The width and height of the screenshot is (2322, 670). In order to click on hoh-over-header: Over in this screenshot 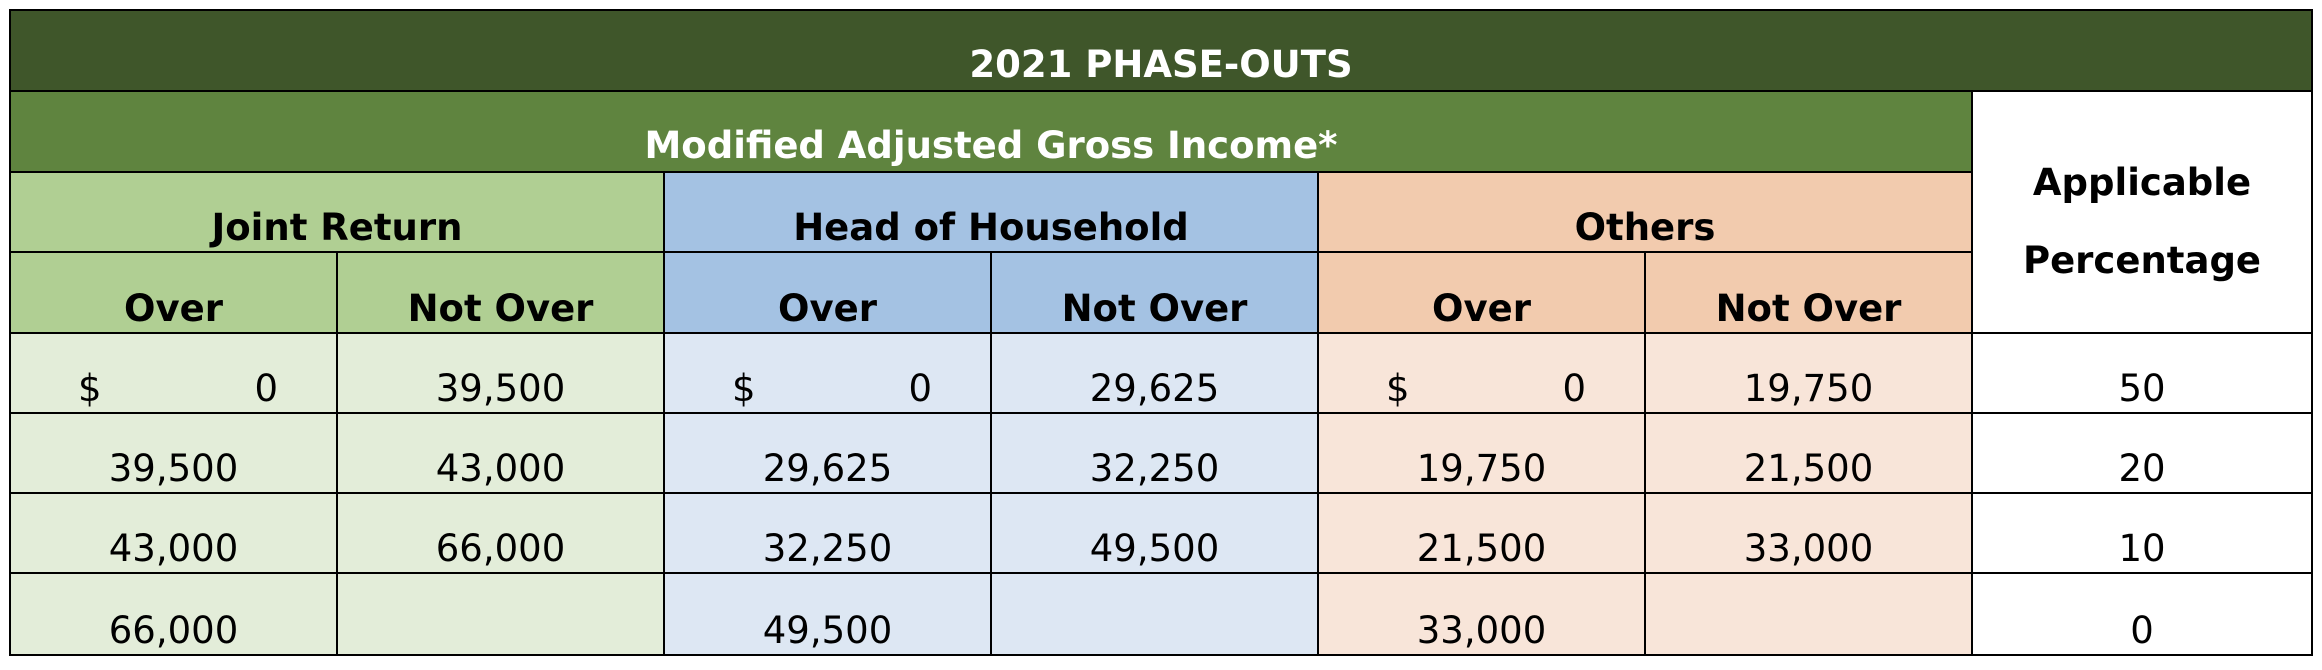, I will do `click(827, 292)`.